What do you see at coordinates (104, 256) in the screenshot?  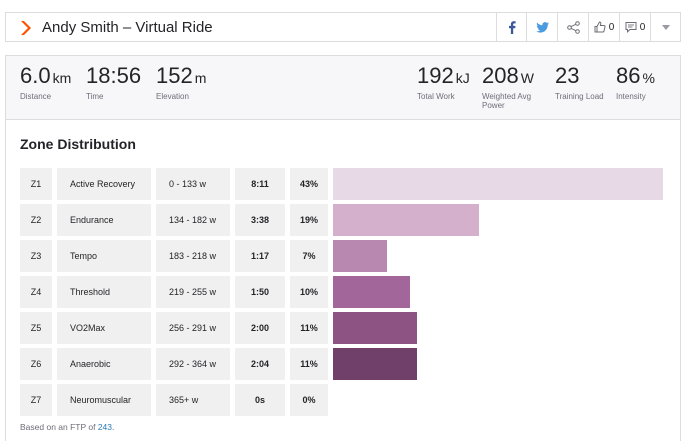 I see `zone-name: Tempo` at bounding box center [104, 256].